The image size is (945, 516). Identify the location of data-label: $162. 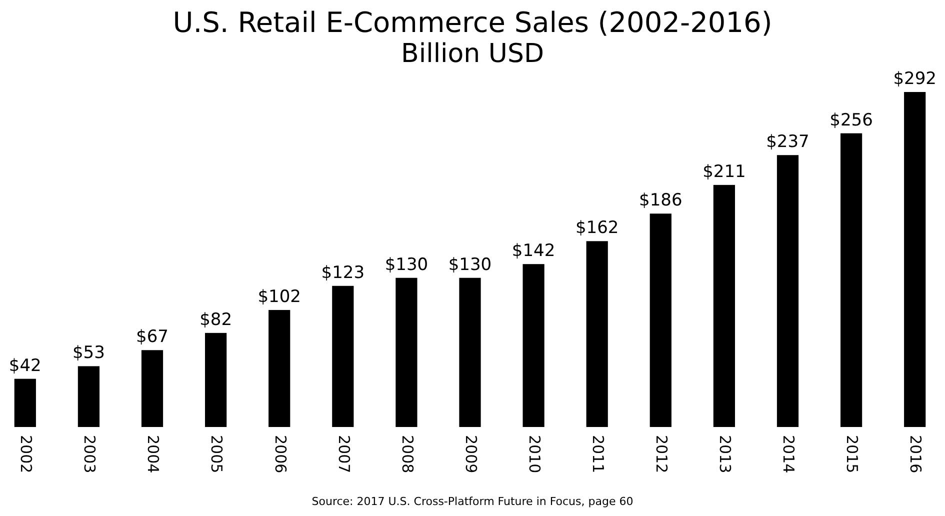
(597, 228).